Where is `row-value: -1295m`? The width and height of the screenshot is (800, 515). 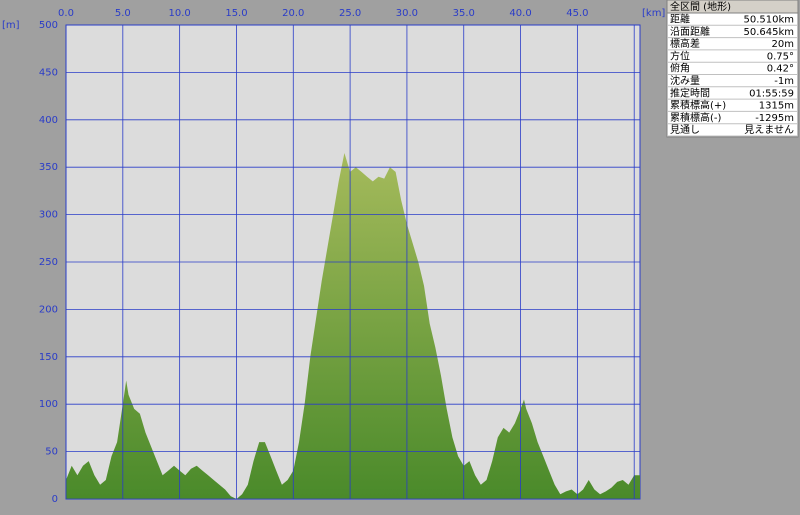 row-value: -1295m is located at coordinates (774, 118).